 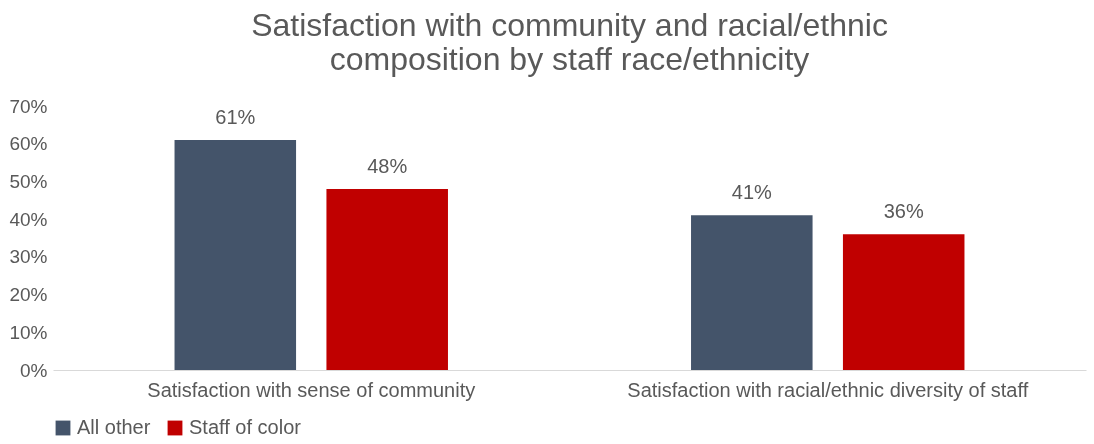 I want to click on data-label: 36%, so click(x=903, y=211).